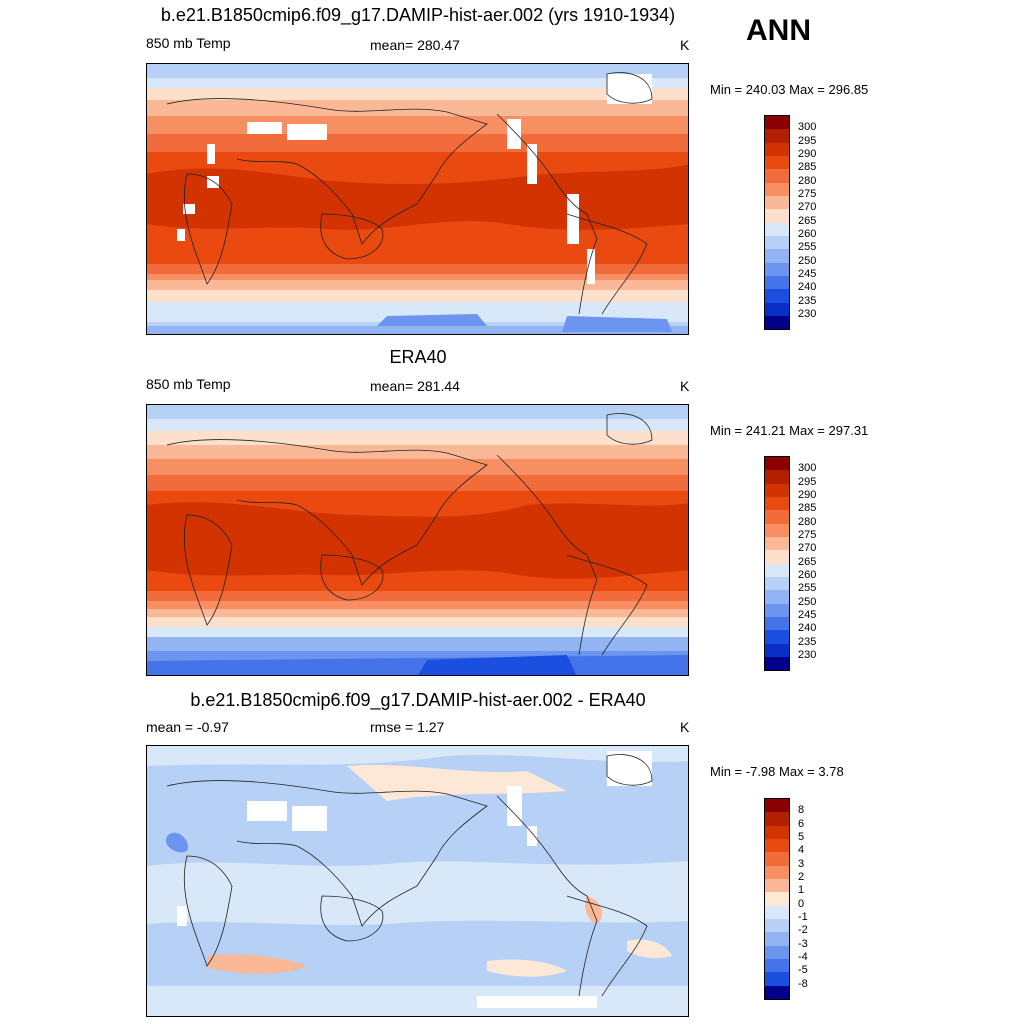  Describe the element at coordinates (801, 823) in the screenshot. I see `colorbar-tick-label: 6` at that location.